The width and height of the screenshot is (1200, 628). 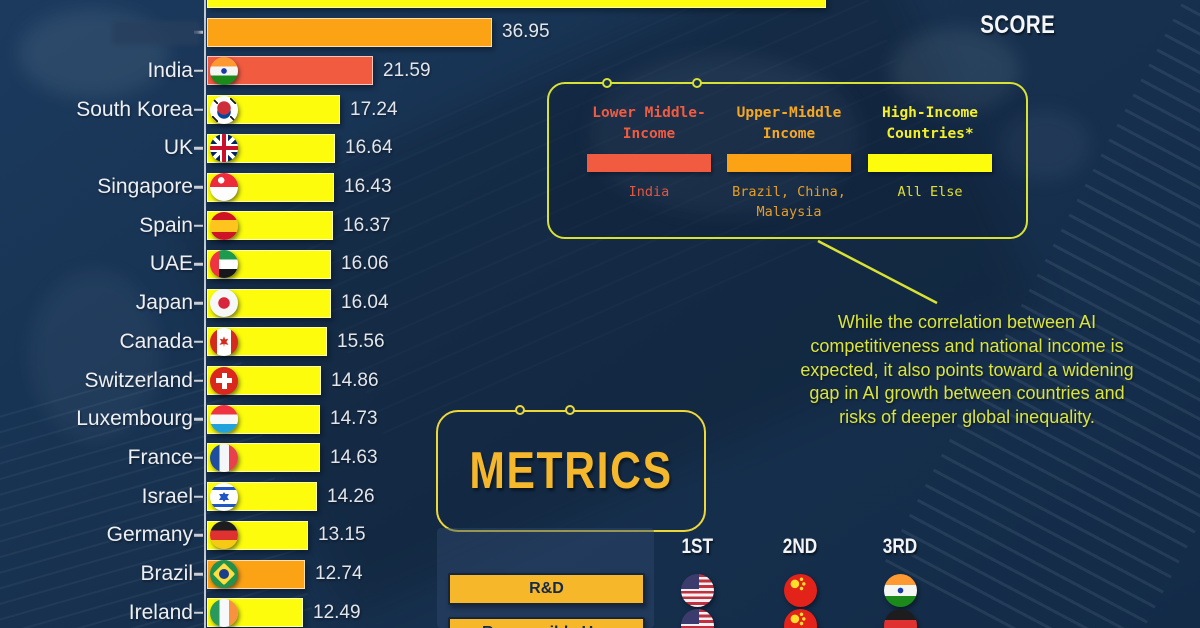 I want to click on bar-row-france: France 14.63, so click(x=600, y=458).